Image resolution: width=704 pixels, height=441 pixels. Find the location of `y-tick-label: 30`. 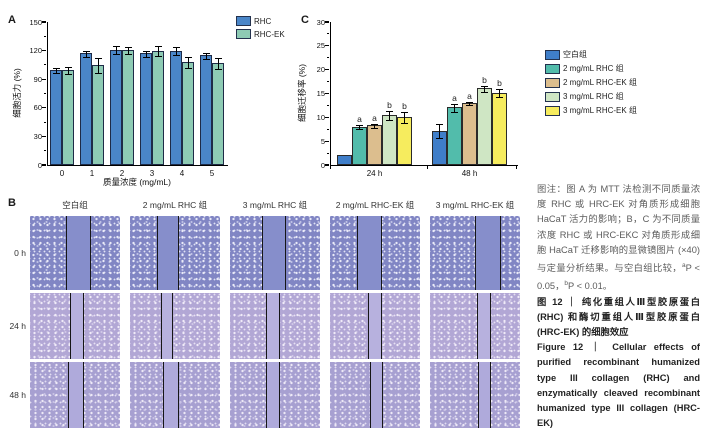

y-tick-label: 30 is located at coordinates (320, 22).